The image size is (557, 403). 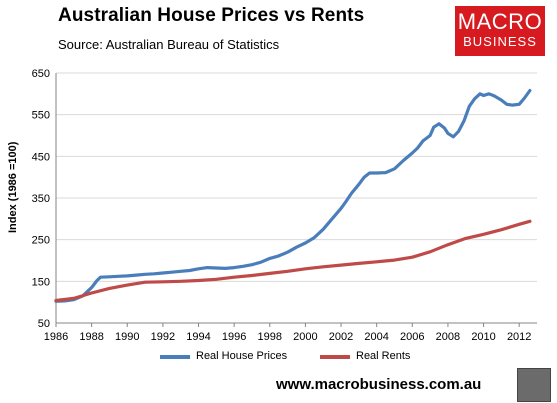 I want to click on x-tick-label-2004: 2004, so click(x=376, y=337).